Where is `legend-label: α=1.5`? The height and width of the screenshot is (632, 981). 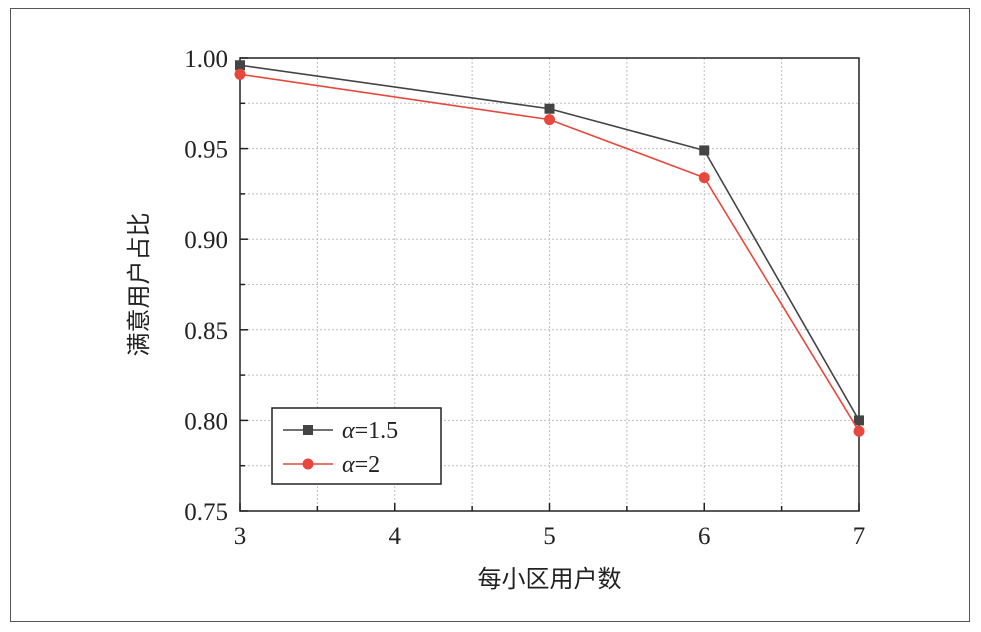
legend-label: α=1.5 is located at coordinates (370, 431).